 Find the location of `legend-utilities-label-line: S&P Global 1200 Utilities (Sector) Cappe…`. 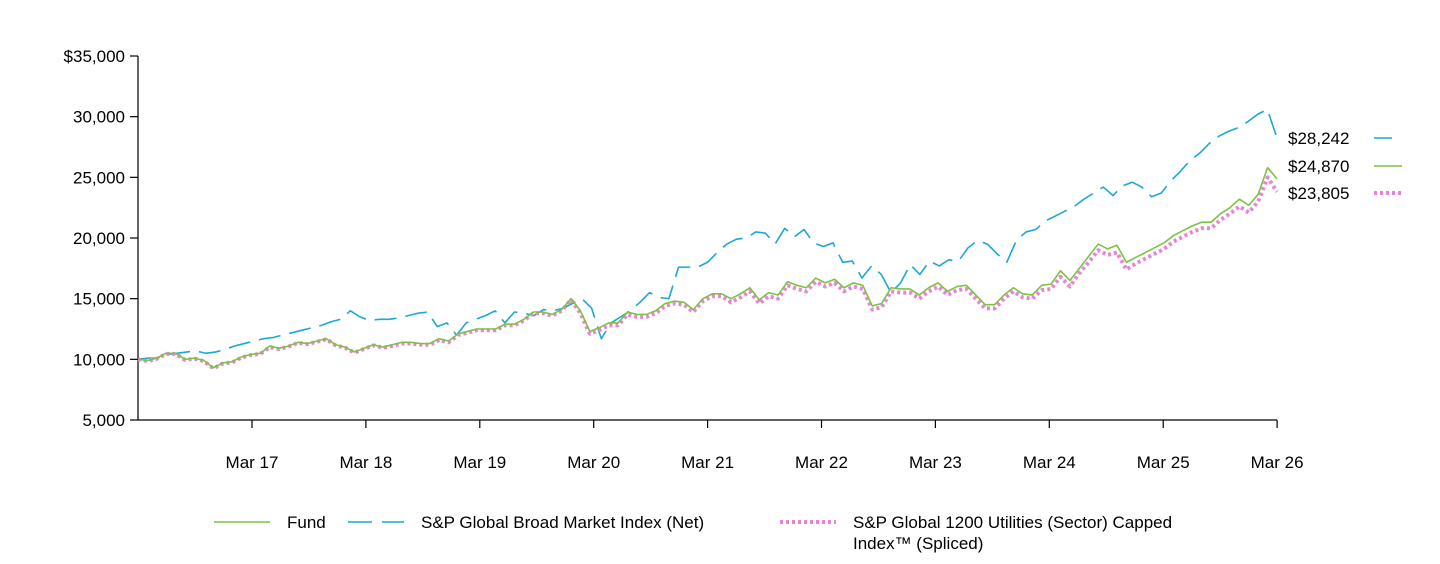

legend-utilities-label-line: S&P Global 1200 Utilities (Sector) Cappe… is located at coordinates (1012, 522).